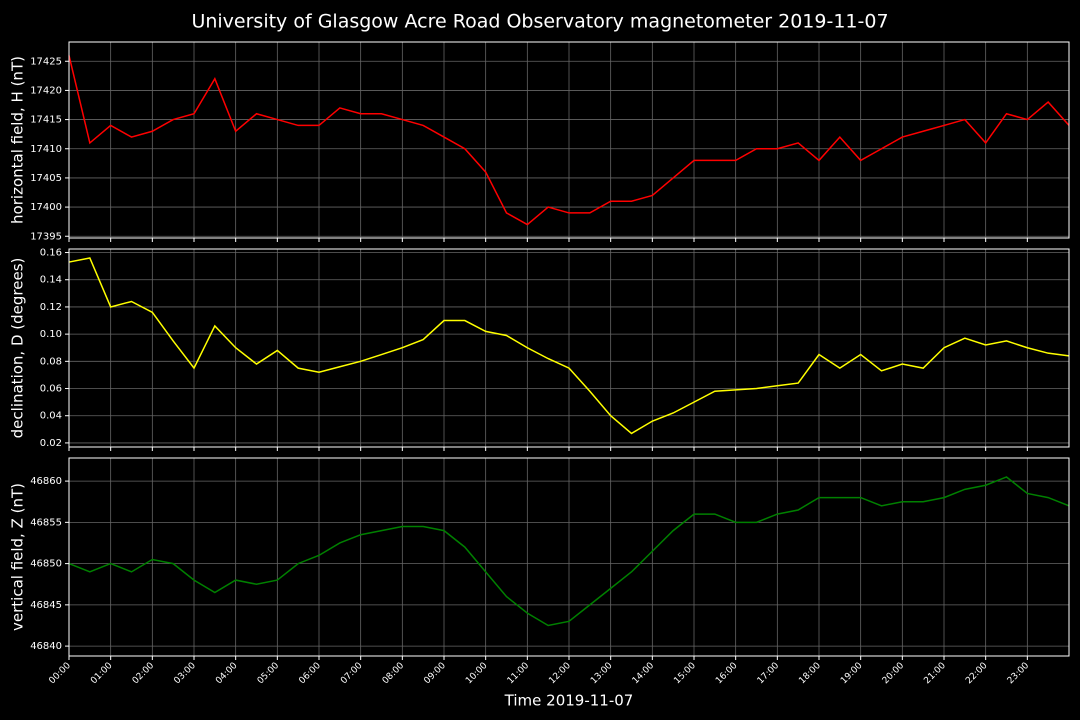 The image size is (1080, 720). I want to click on y-tick-label: 46845, so click(46, 605).